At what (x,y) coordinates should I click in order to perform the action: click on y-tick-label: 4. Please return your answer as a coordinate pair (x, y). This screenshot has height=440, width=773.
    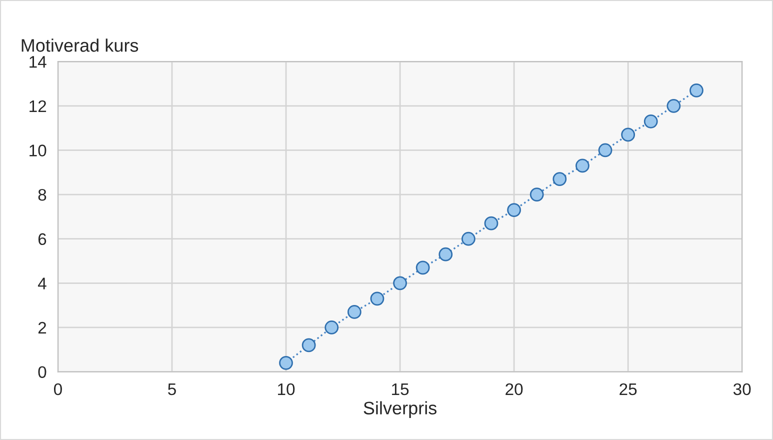
    Looking at the image, I should click on (42, 284).